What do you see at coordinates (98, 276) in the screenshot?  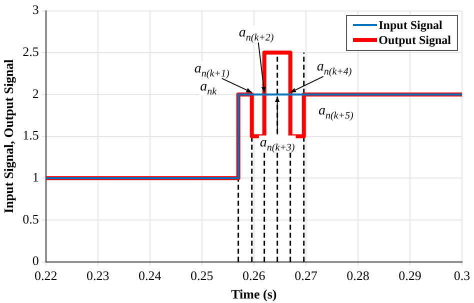 I see `x-tick-label: 0.23` at bounding box center [98, 276].